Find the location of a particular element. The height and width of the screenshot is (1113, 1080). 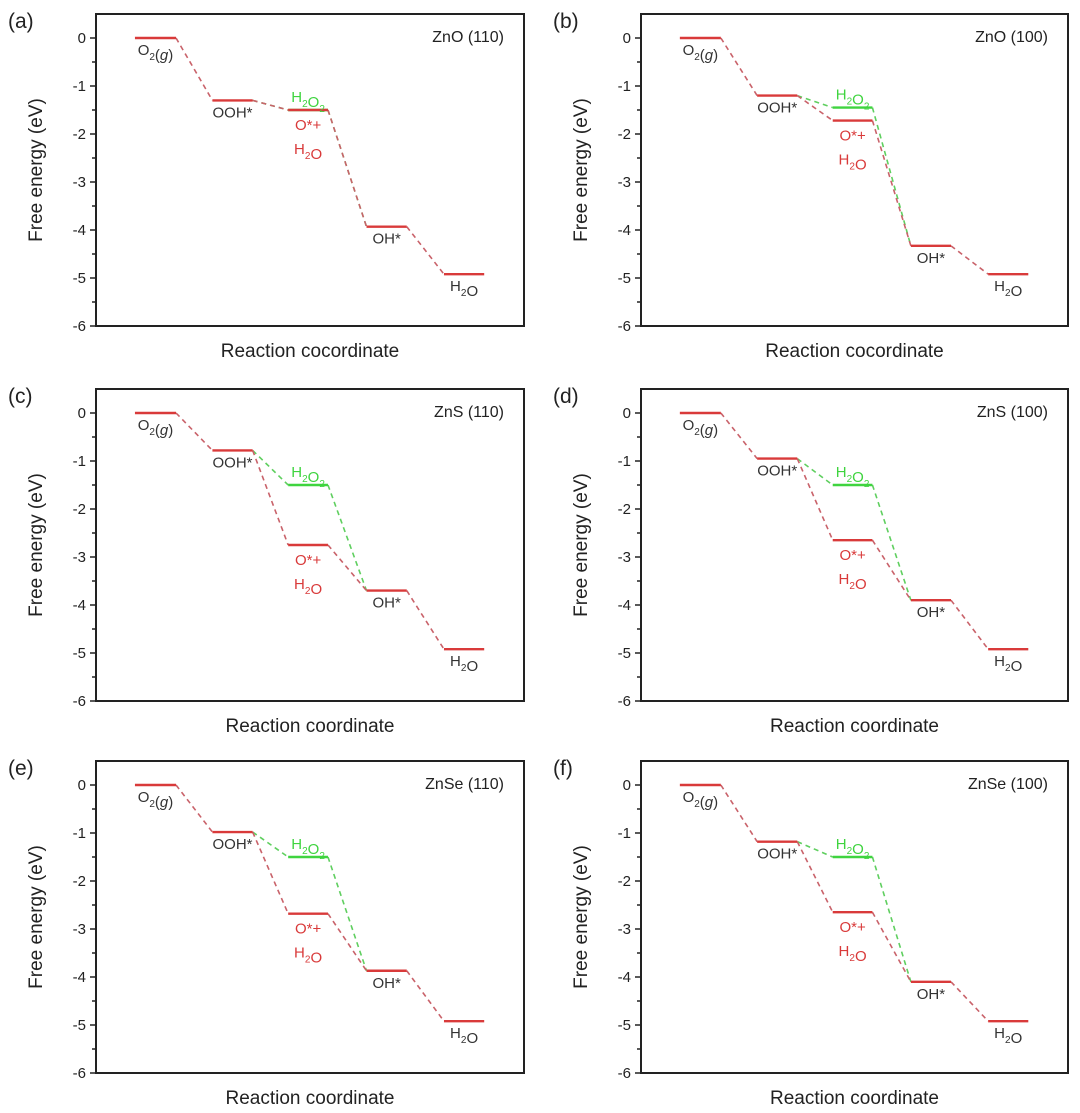

label-h2o: H2O is located at coordinates (464, 1036).